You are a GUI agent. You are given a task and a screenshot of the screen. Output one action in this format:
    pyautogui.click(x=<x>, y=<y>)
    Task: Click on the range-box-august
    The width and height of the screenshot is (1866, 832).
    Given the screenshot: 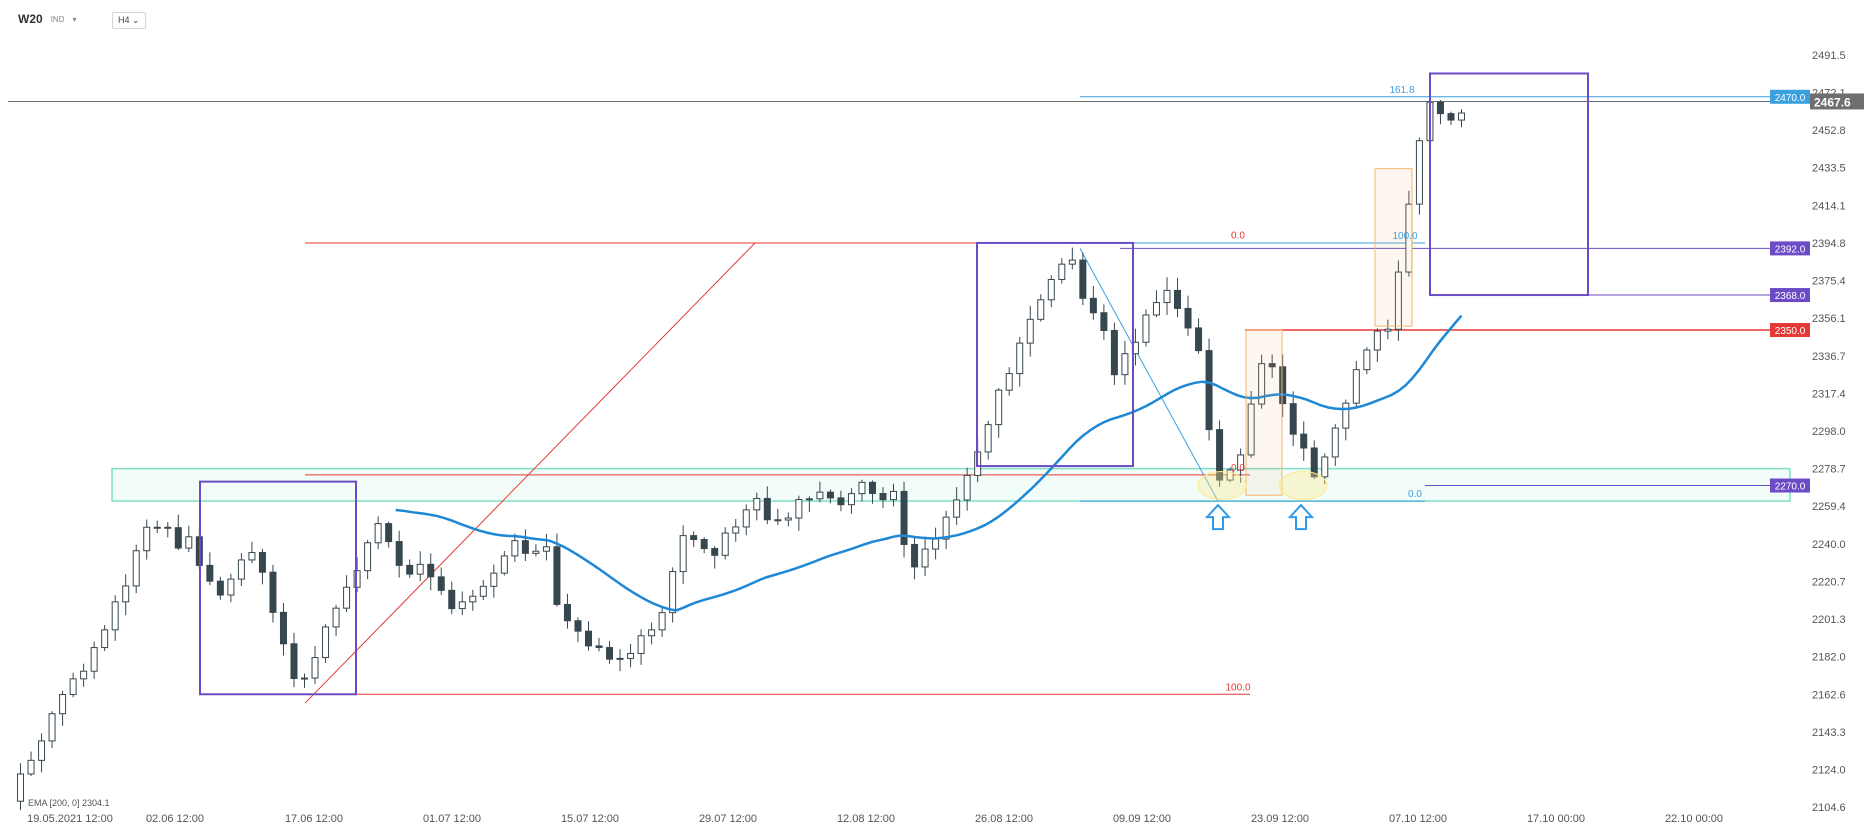 What is the action you would take?
    pyautogui.click(x=1055, y=354)
    